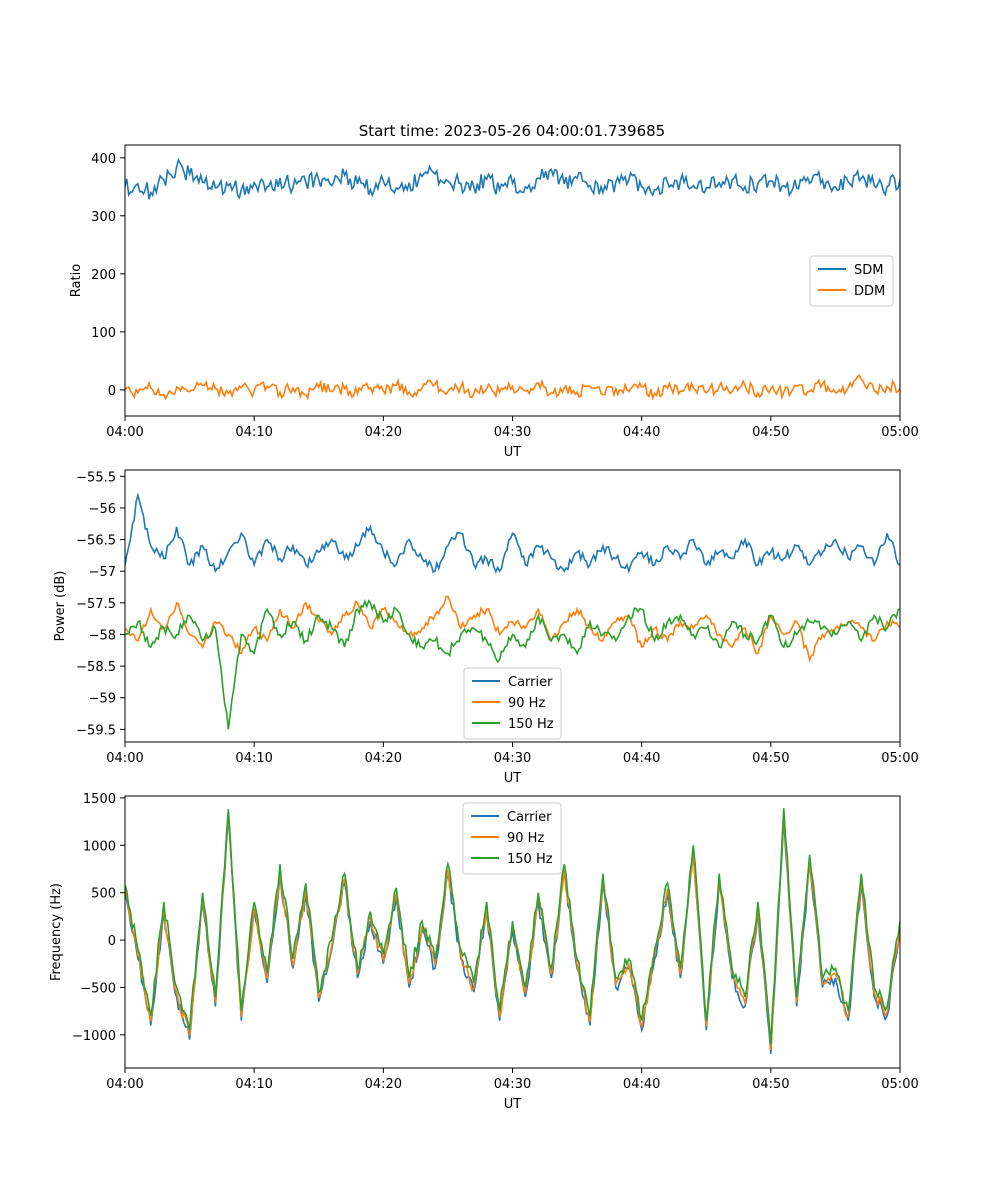 The height and width of the screenshot is (1200, 1000). What do you see at coordinates (60, 606) in the screenshot?
I see `y-axis-label: Power (dB)` at bounding box center [60, 606].